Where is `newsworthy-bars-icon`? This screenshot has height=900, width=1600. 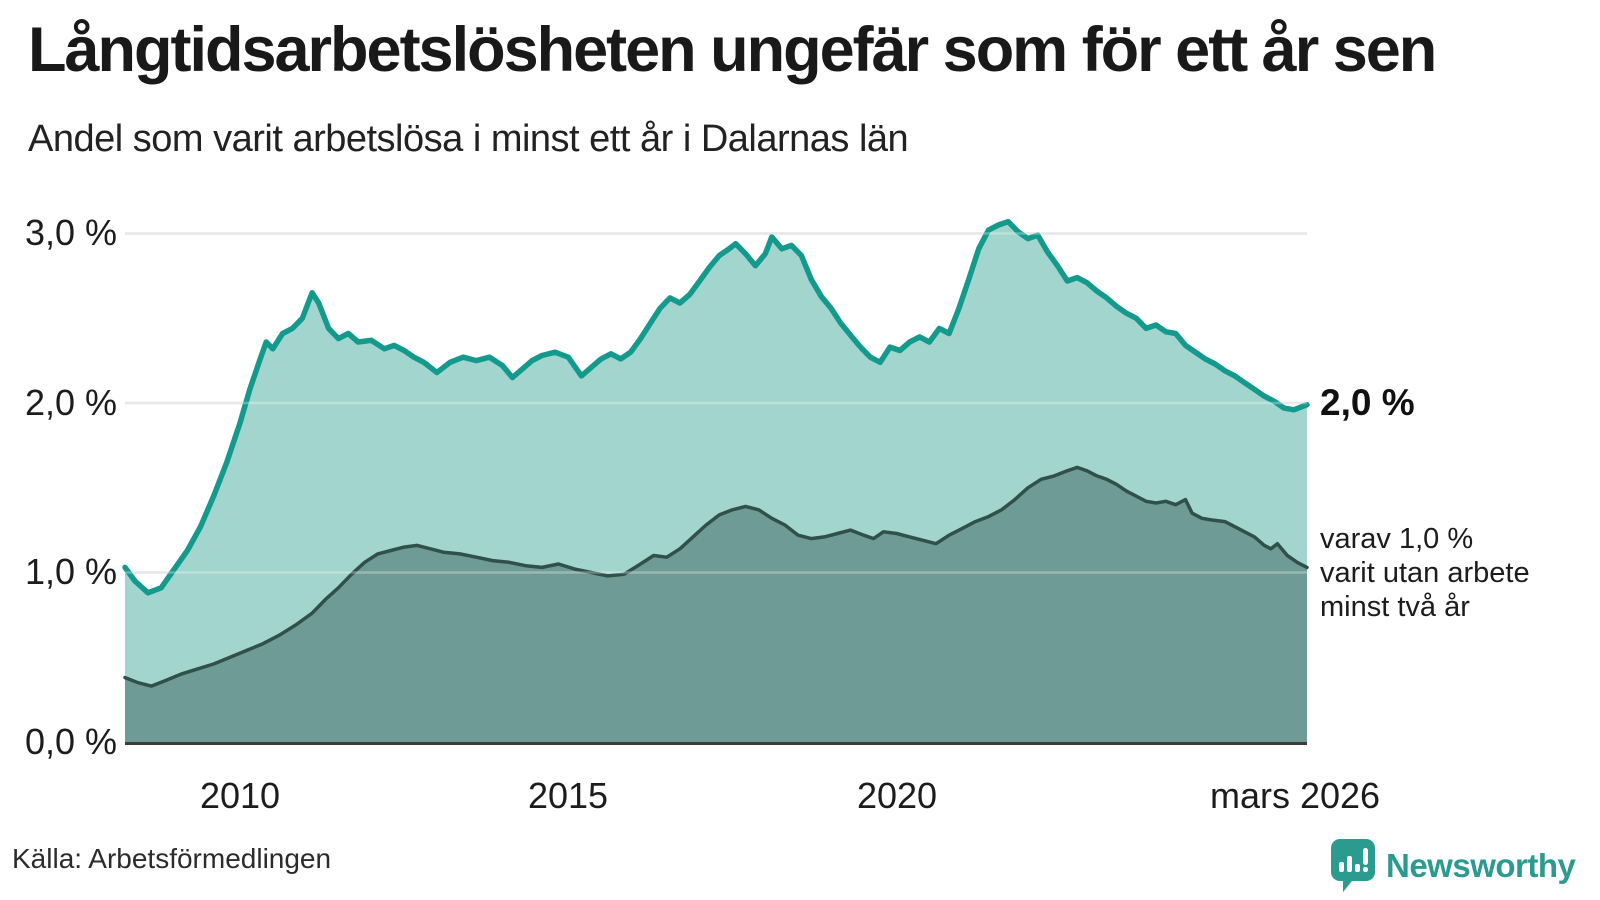 newsworthy-bars-icon is located at coordinates (1353, 866).